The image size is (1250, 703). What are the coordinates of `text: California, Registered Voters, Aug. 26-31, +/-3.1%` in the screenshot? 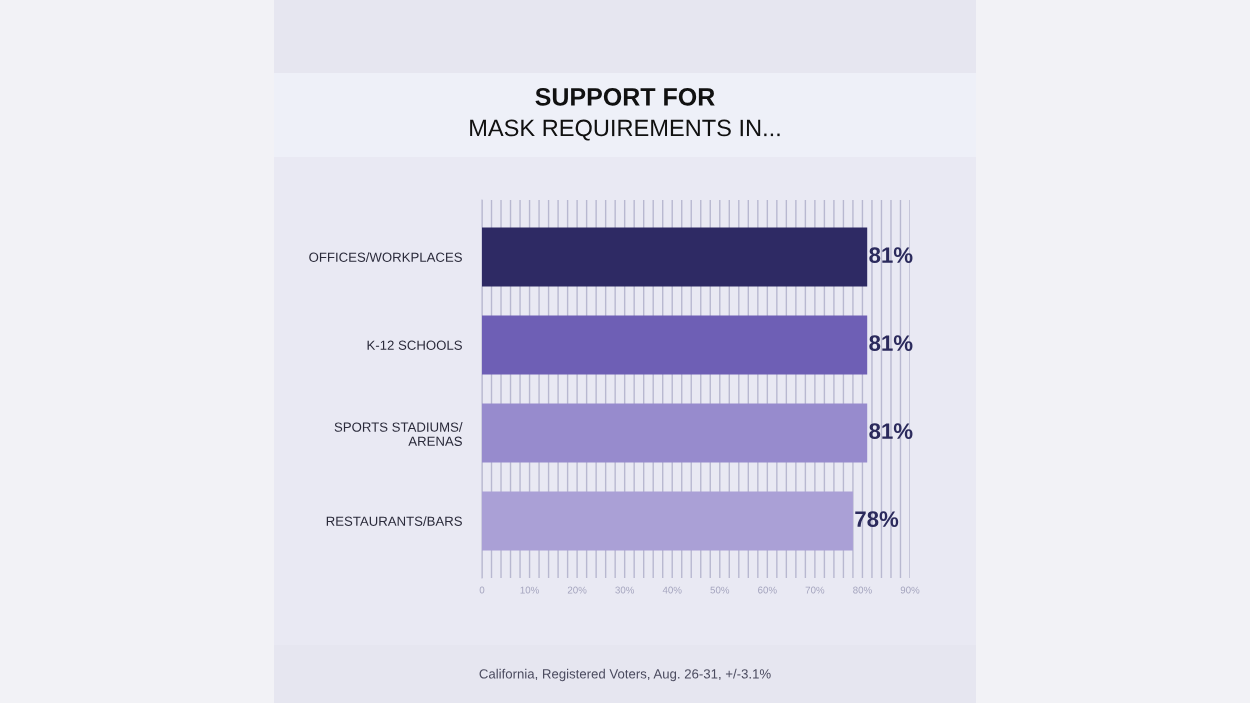 It's located at (625, 675).